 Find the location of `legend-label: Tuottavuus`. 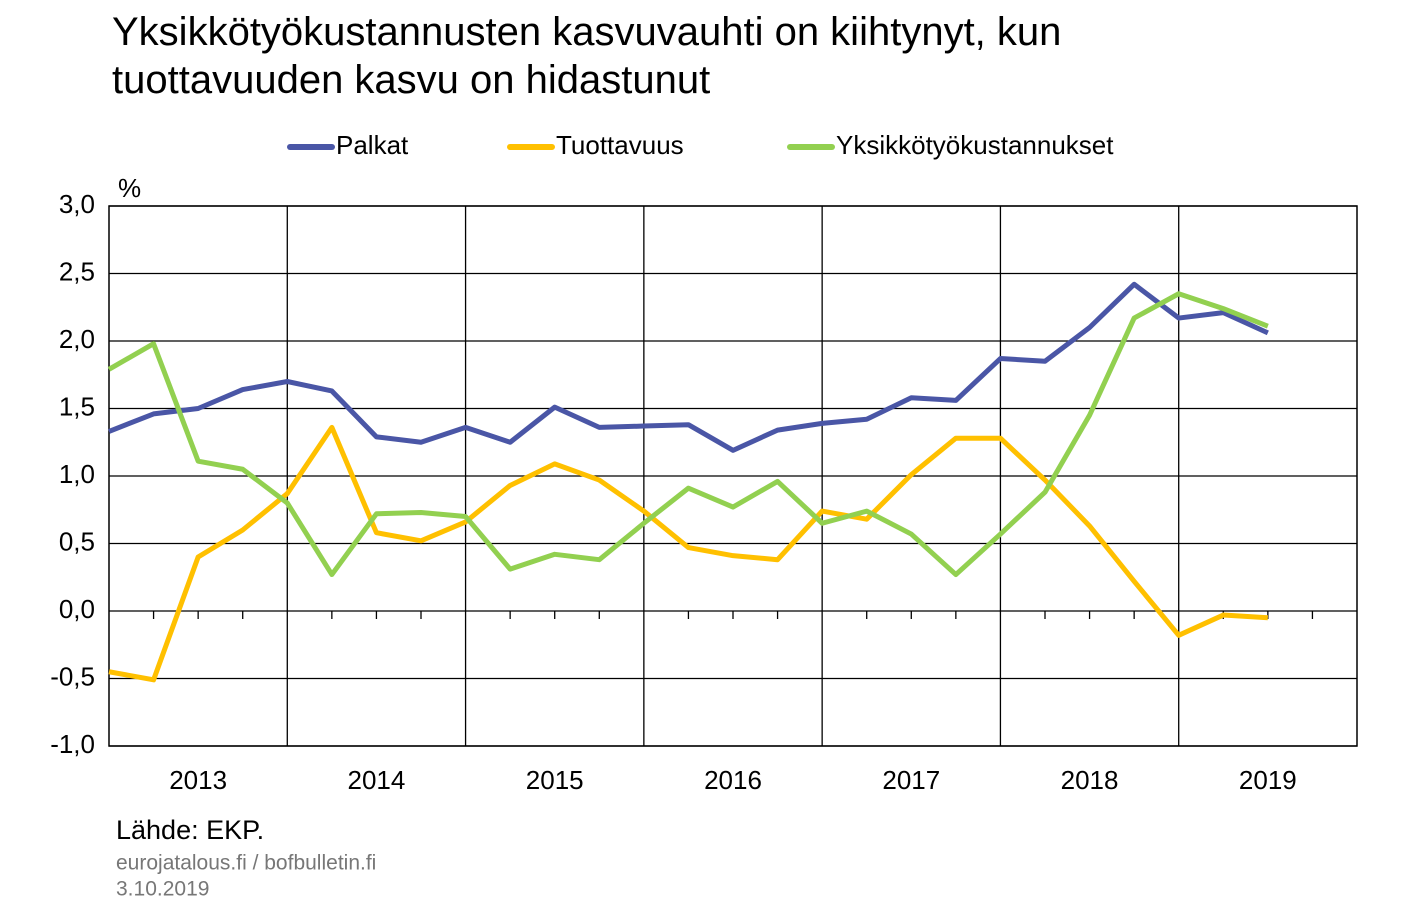

legend-label: Tuottavuus is located at coordinates (620, 145).